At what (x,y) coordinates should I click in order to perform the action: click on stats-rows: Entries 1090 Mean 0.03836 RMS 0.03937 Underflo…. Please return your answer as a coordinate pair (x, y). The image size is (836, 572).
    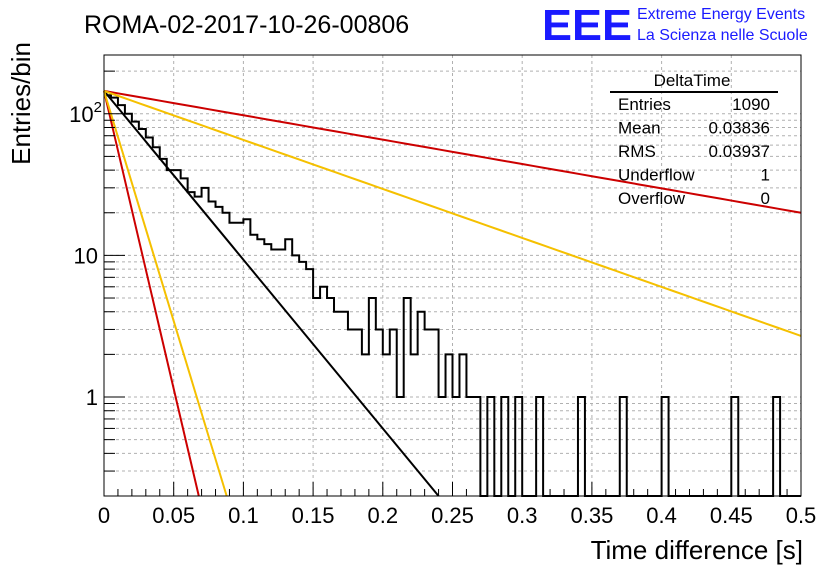
    Looking at the image, I should click on (694, 151).